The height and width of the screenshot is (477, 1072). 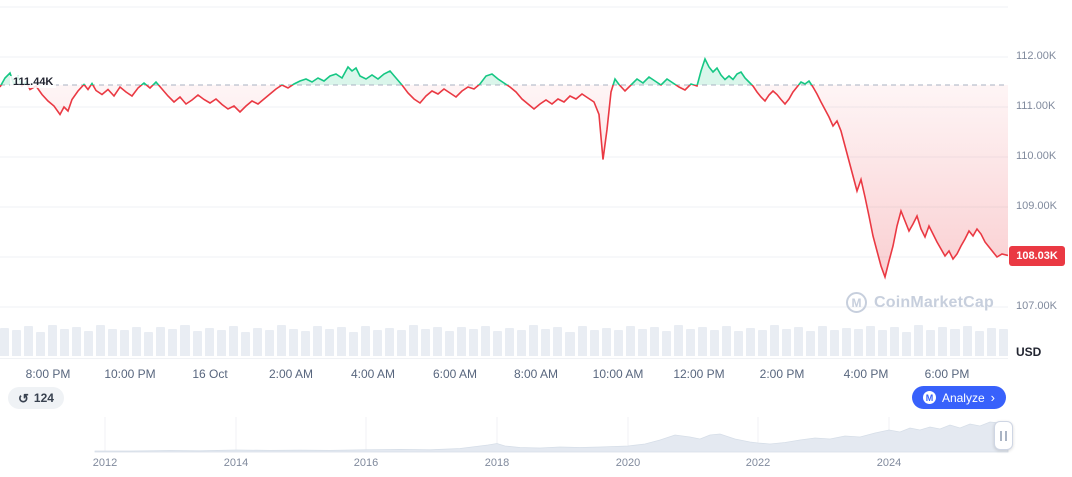 I want to click on volume-bars, so click(x=504, y=338).